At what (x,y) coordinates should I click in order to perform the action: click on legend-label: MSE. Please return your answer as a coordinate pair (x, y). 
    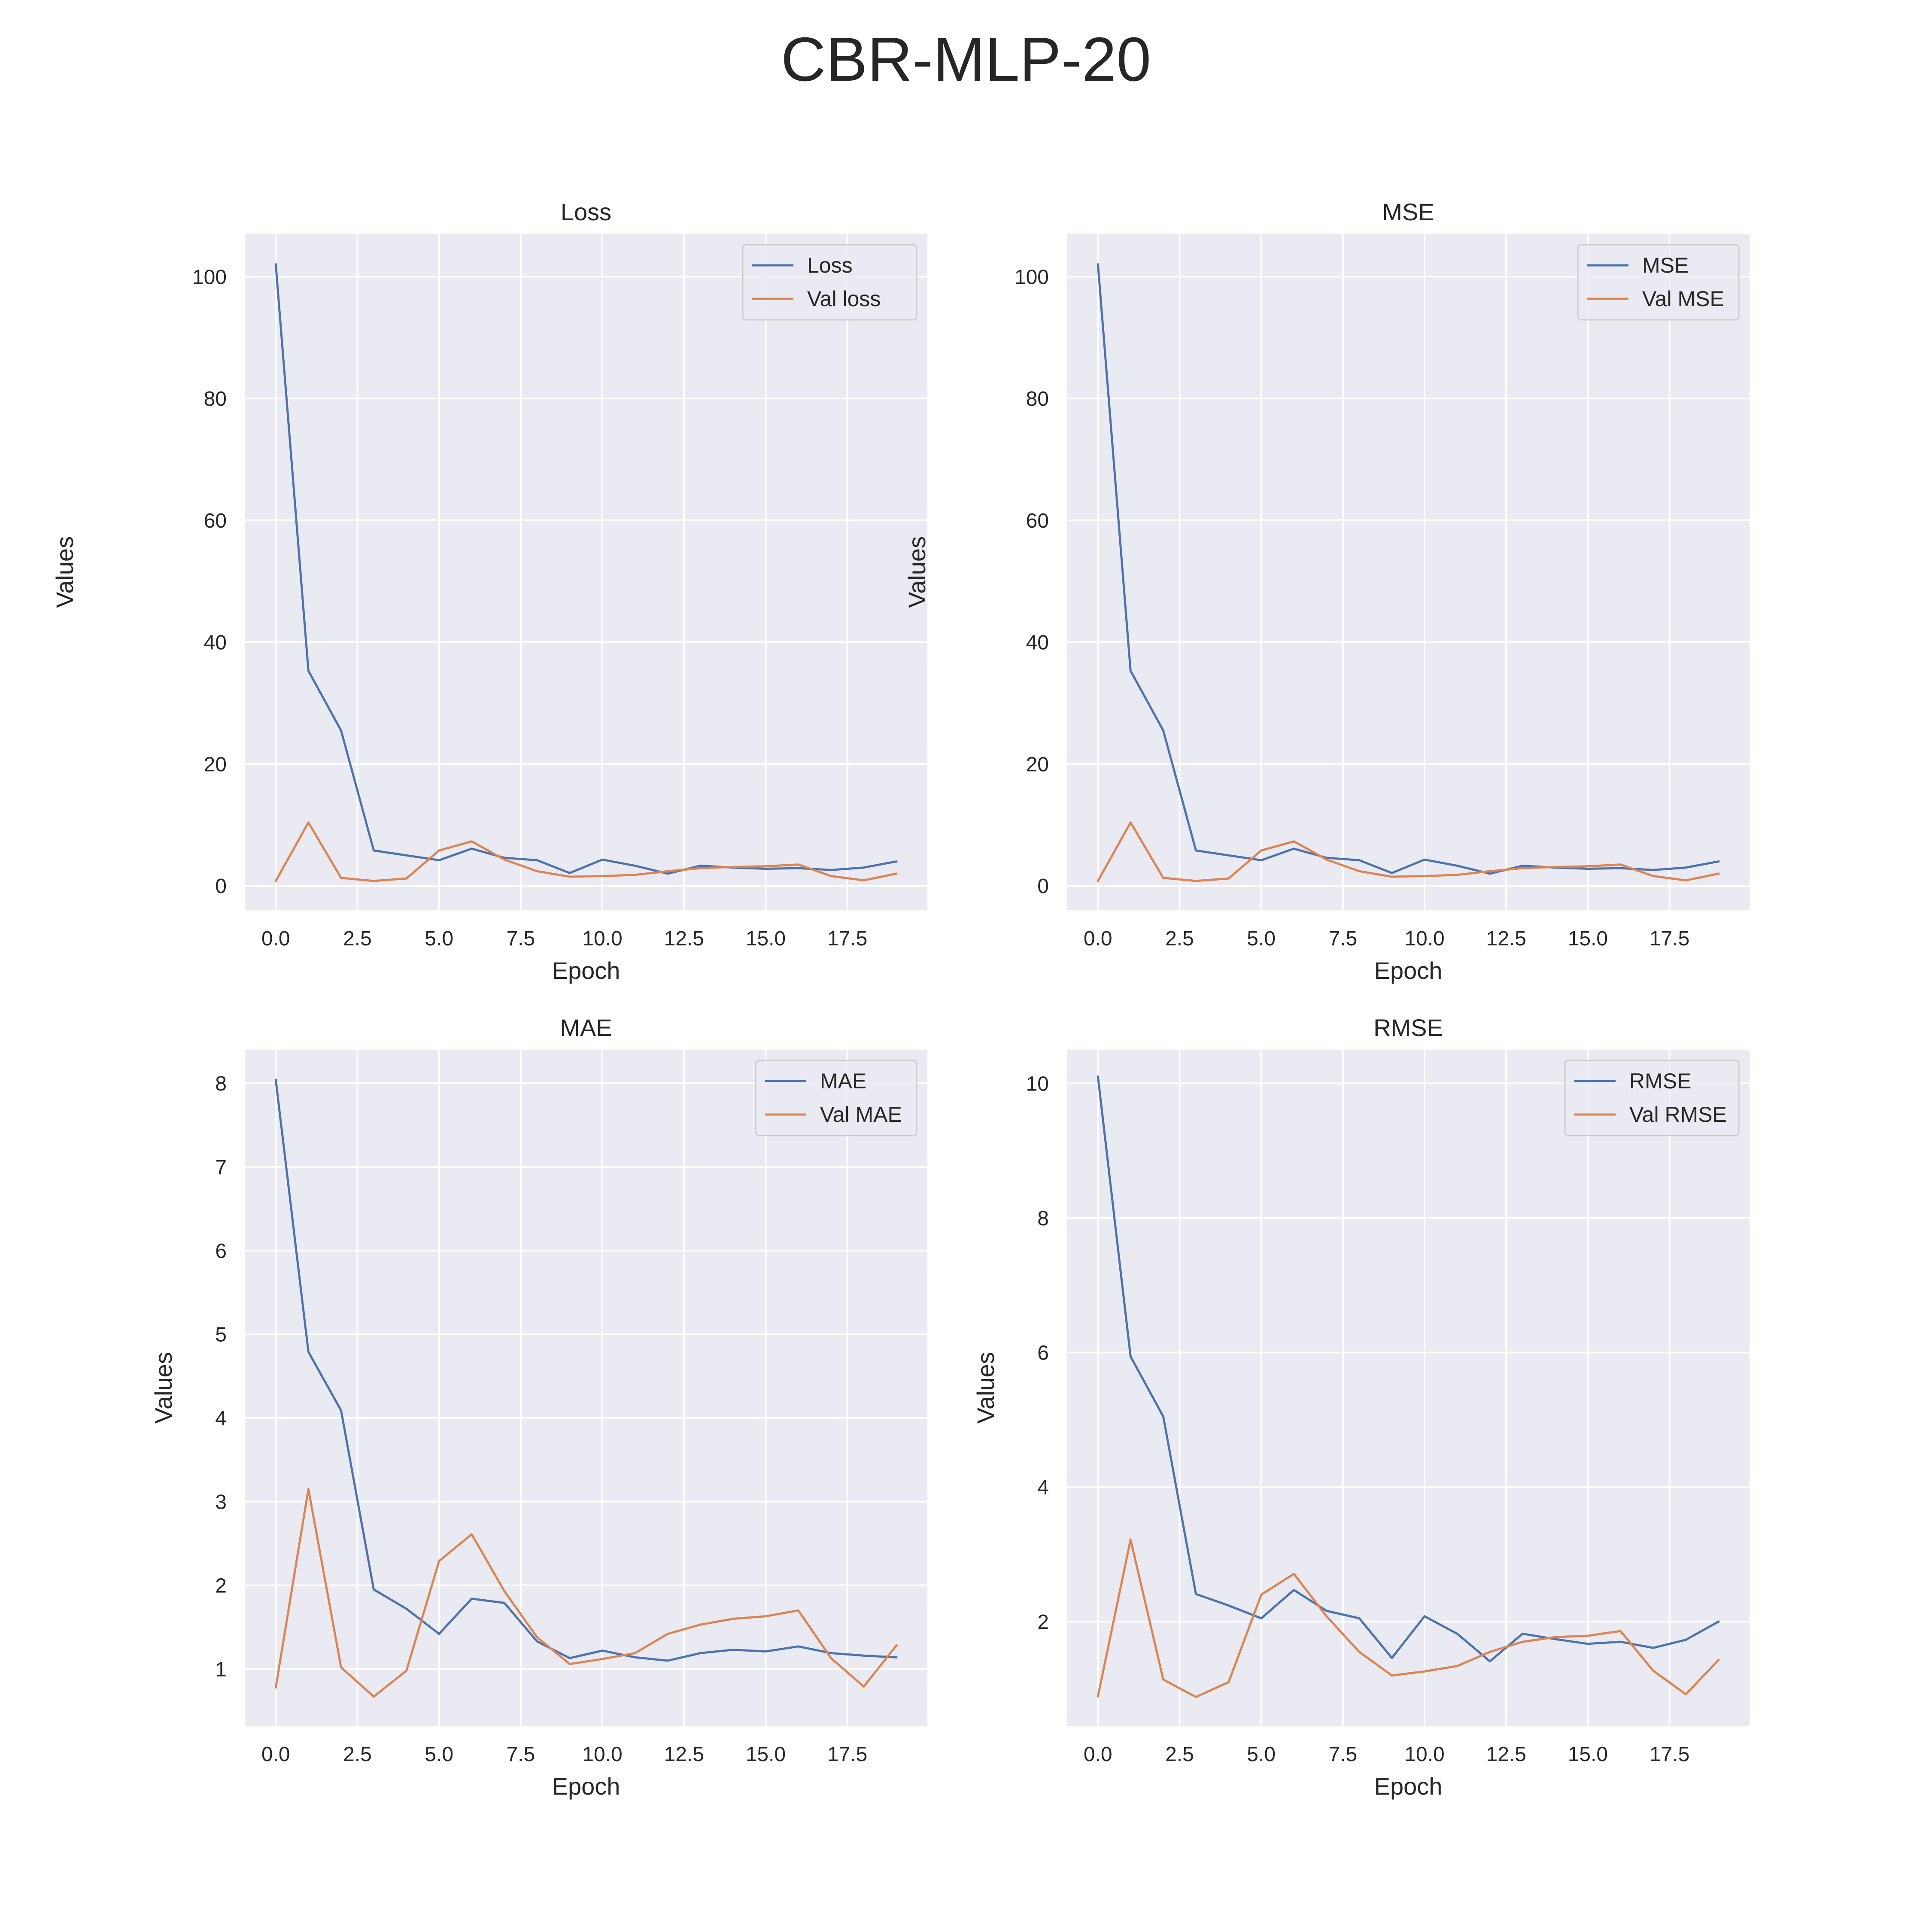
    Looking at the image, I should click on (1665, 265).